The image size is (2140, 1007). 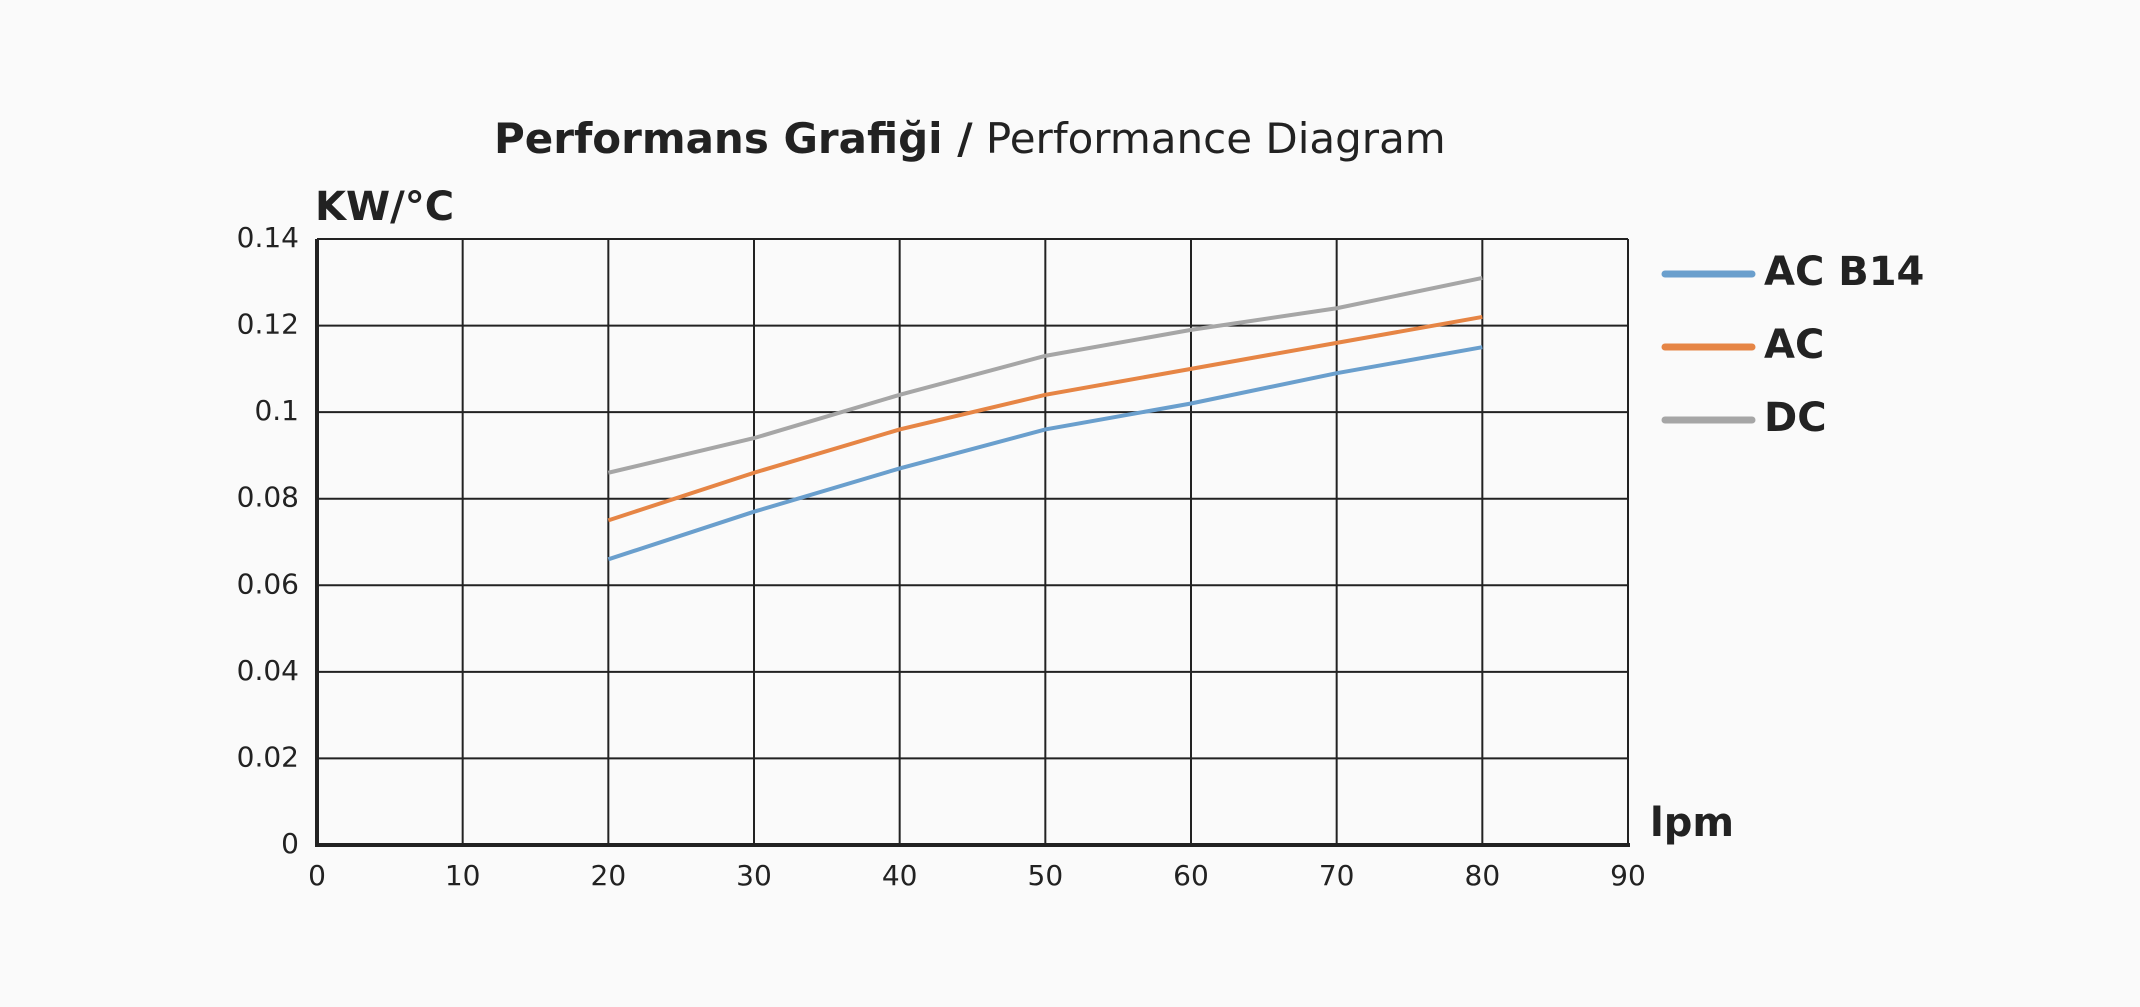 I want to click on chart-title: Performans Grafiği / Performance Diagram, so click(x=970, y=138).